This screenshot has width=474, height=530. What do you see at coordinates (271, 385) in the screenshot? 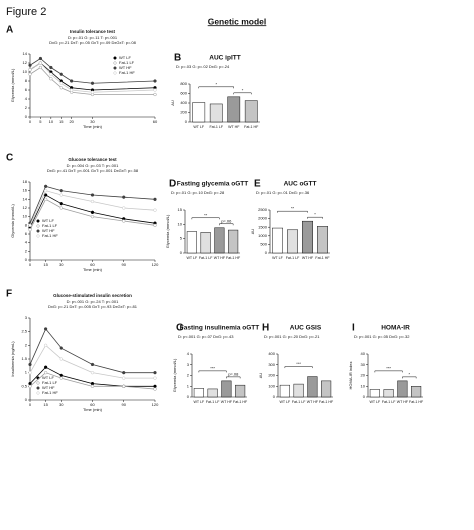
I see `y-tick-label: 100` at bounding box center [271, 385].